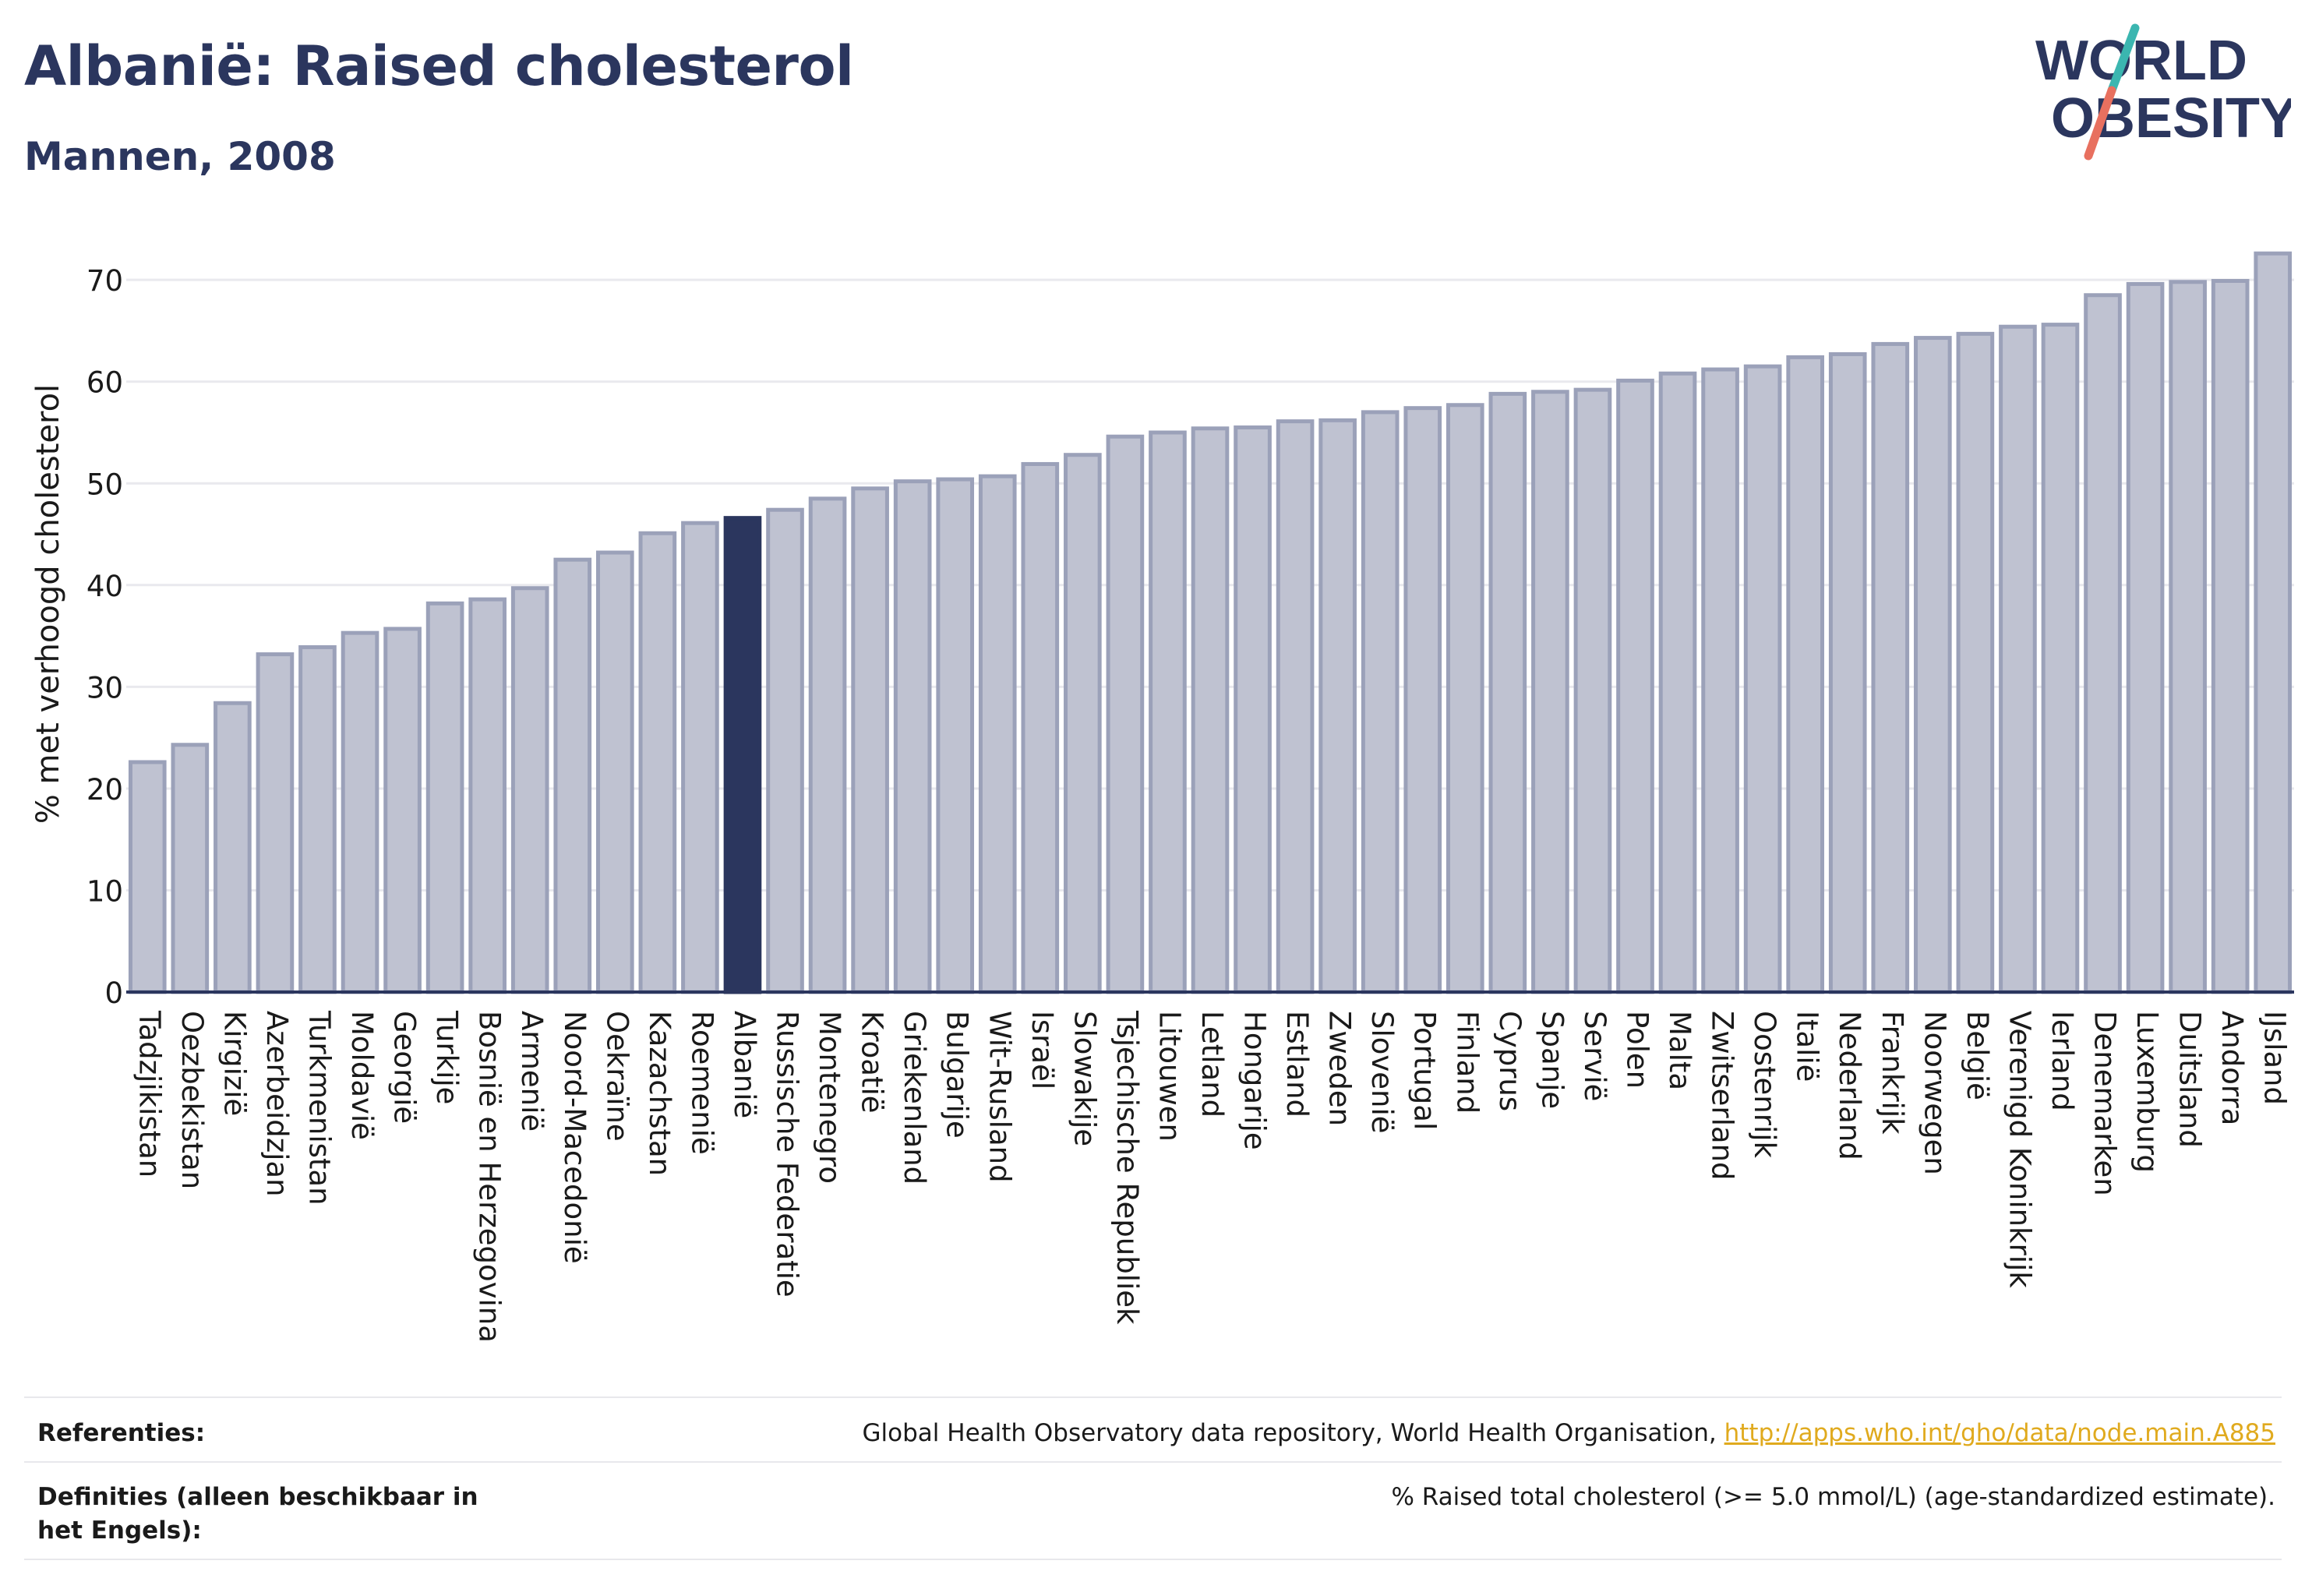 This screenshot has height=1596, width=2305. Describe the element at coordinates (192, 1100) in the screenshot. I see `x-tick-label: Oezbekistan` at that location.